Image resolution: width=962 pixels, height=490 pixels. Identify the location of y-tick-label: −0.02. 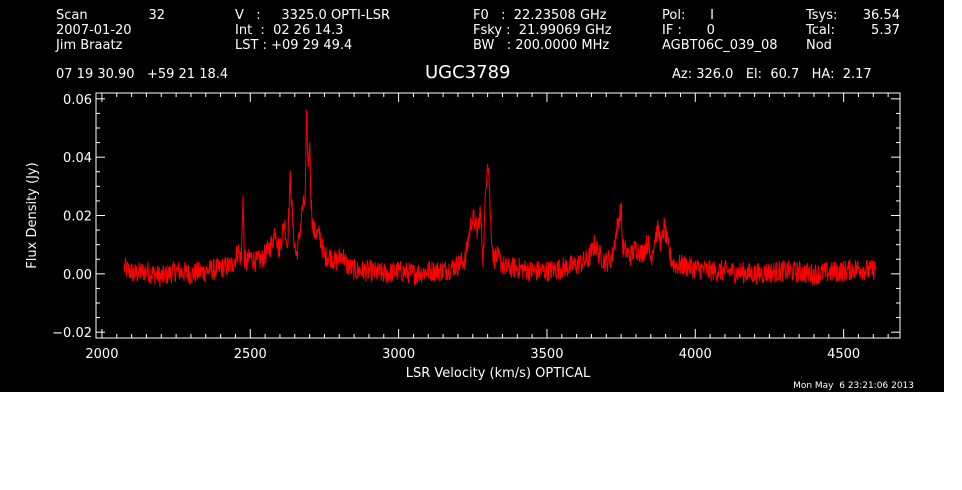
(72, 333).